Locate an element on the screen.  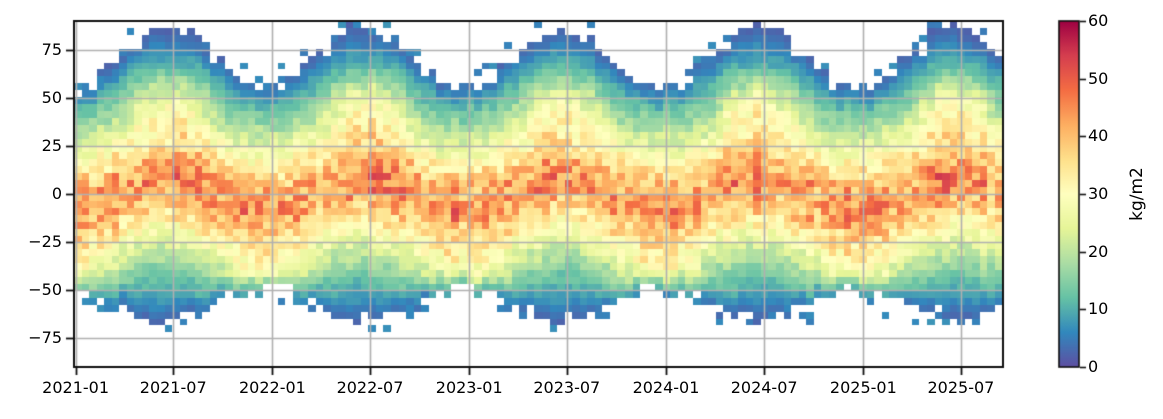
x-tick-label: 2025-01 is located at coordinates (863, 387).